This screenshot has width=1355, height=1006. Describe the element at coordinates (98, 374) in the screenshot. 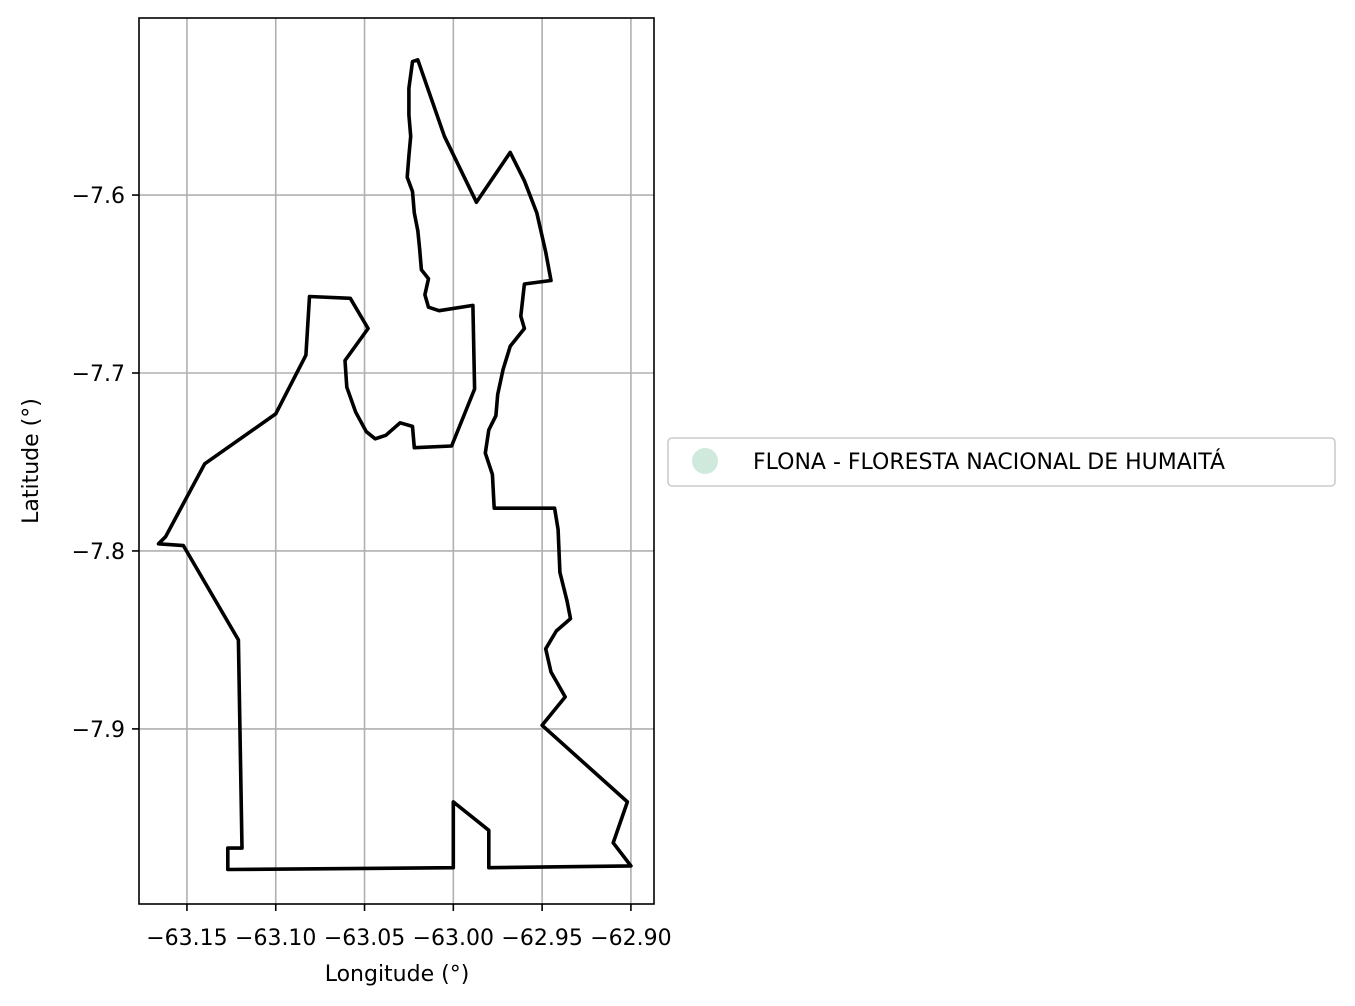

I see `y-tick-label: −7.7` at that location.